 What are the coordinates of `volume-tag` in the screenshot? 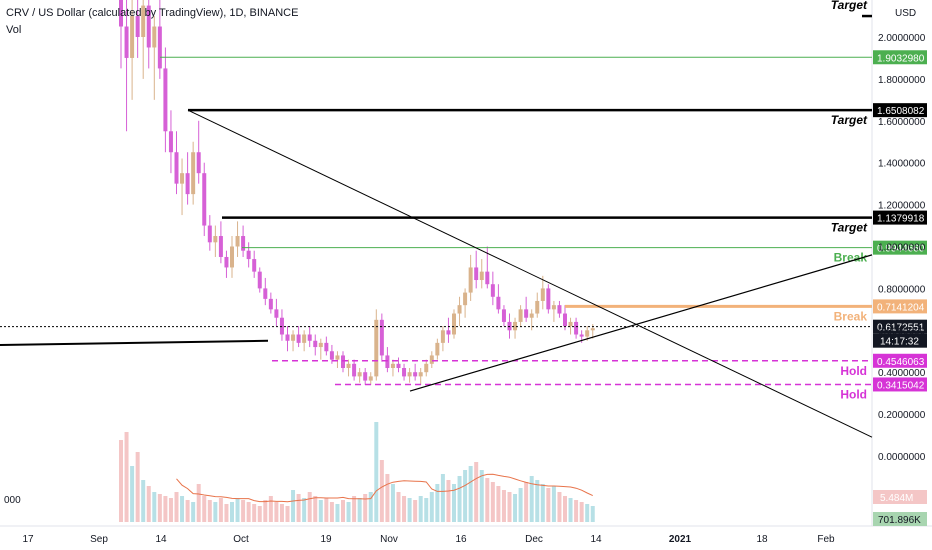 It's located at (900, 497).